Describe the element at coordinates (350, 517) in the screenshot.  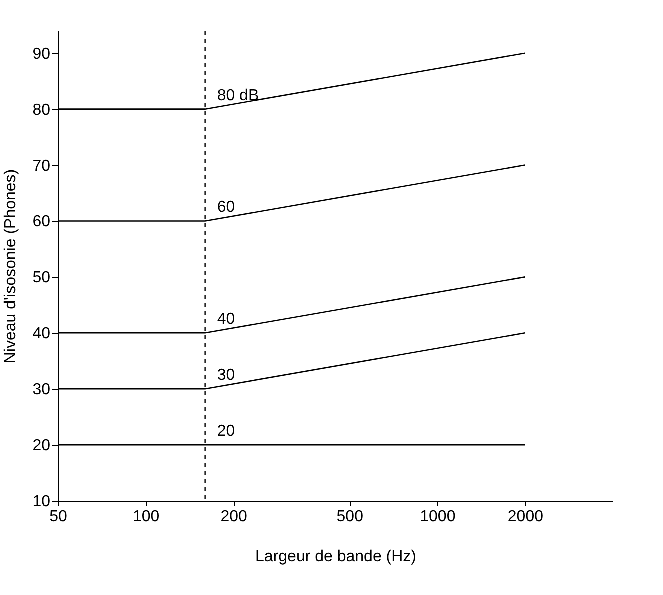
I see `x-tick-label: 500` at that location.